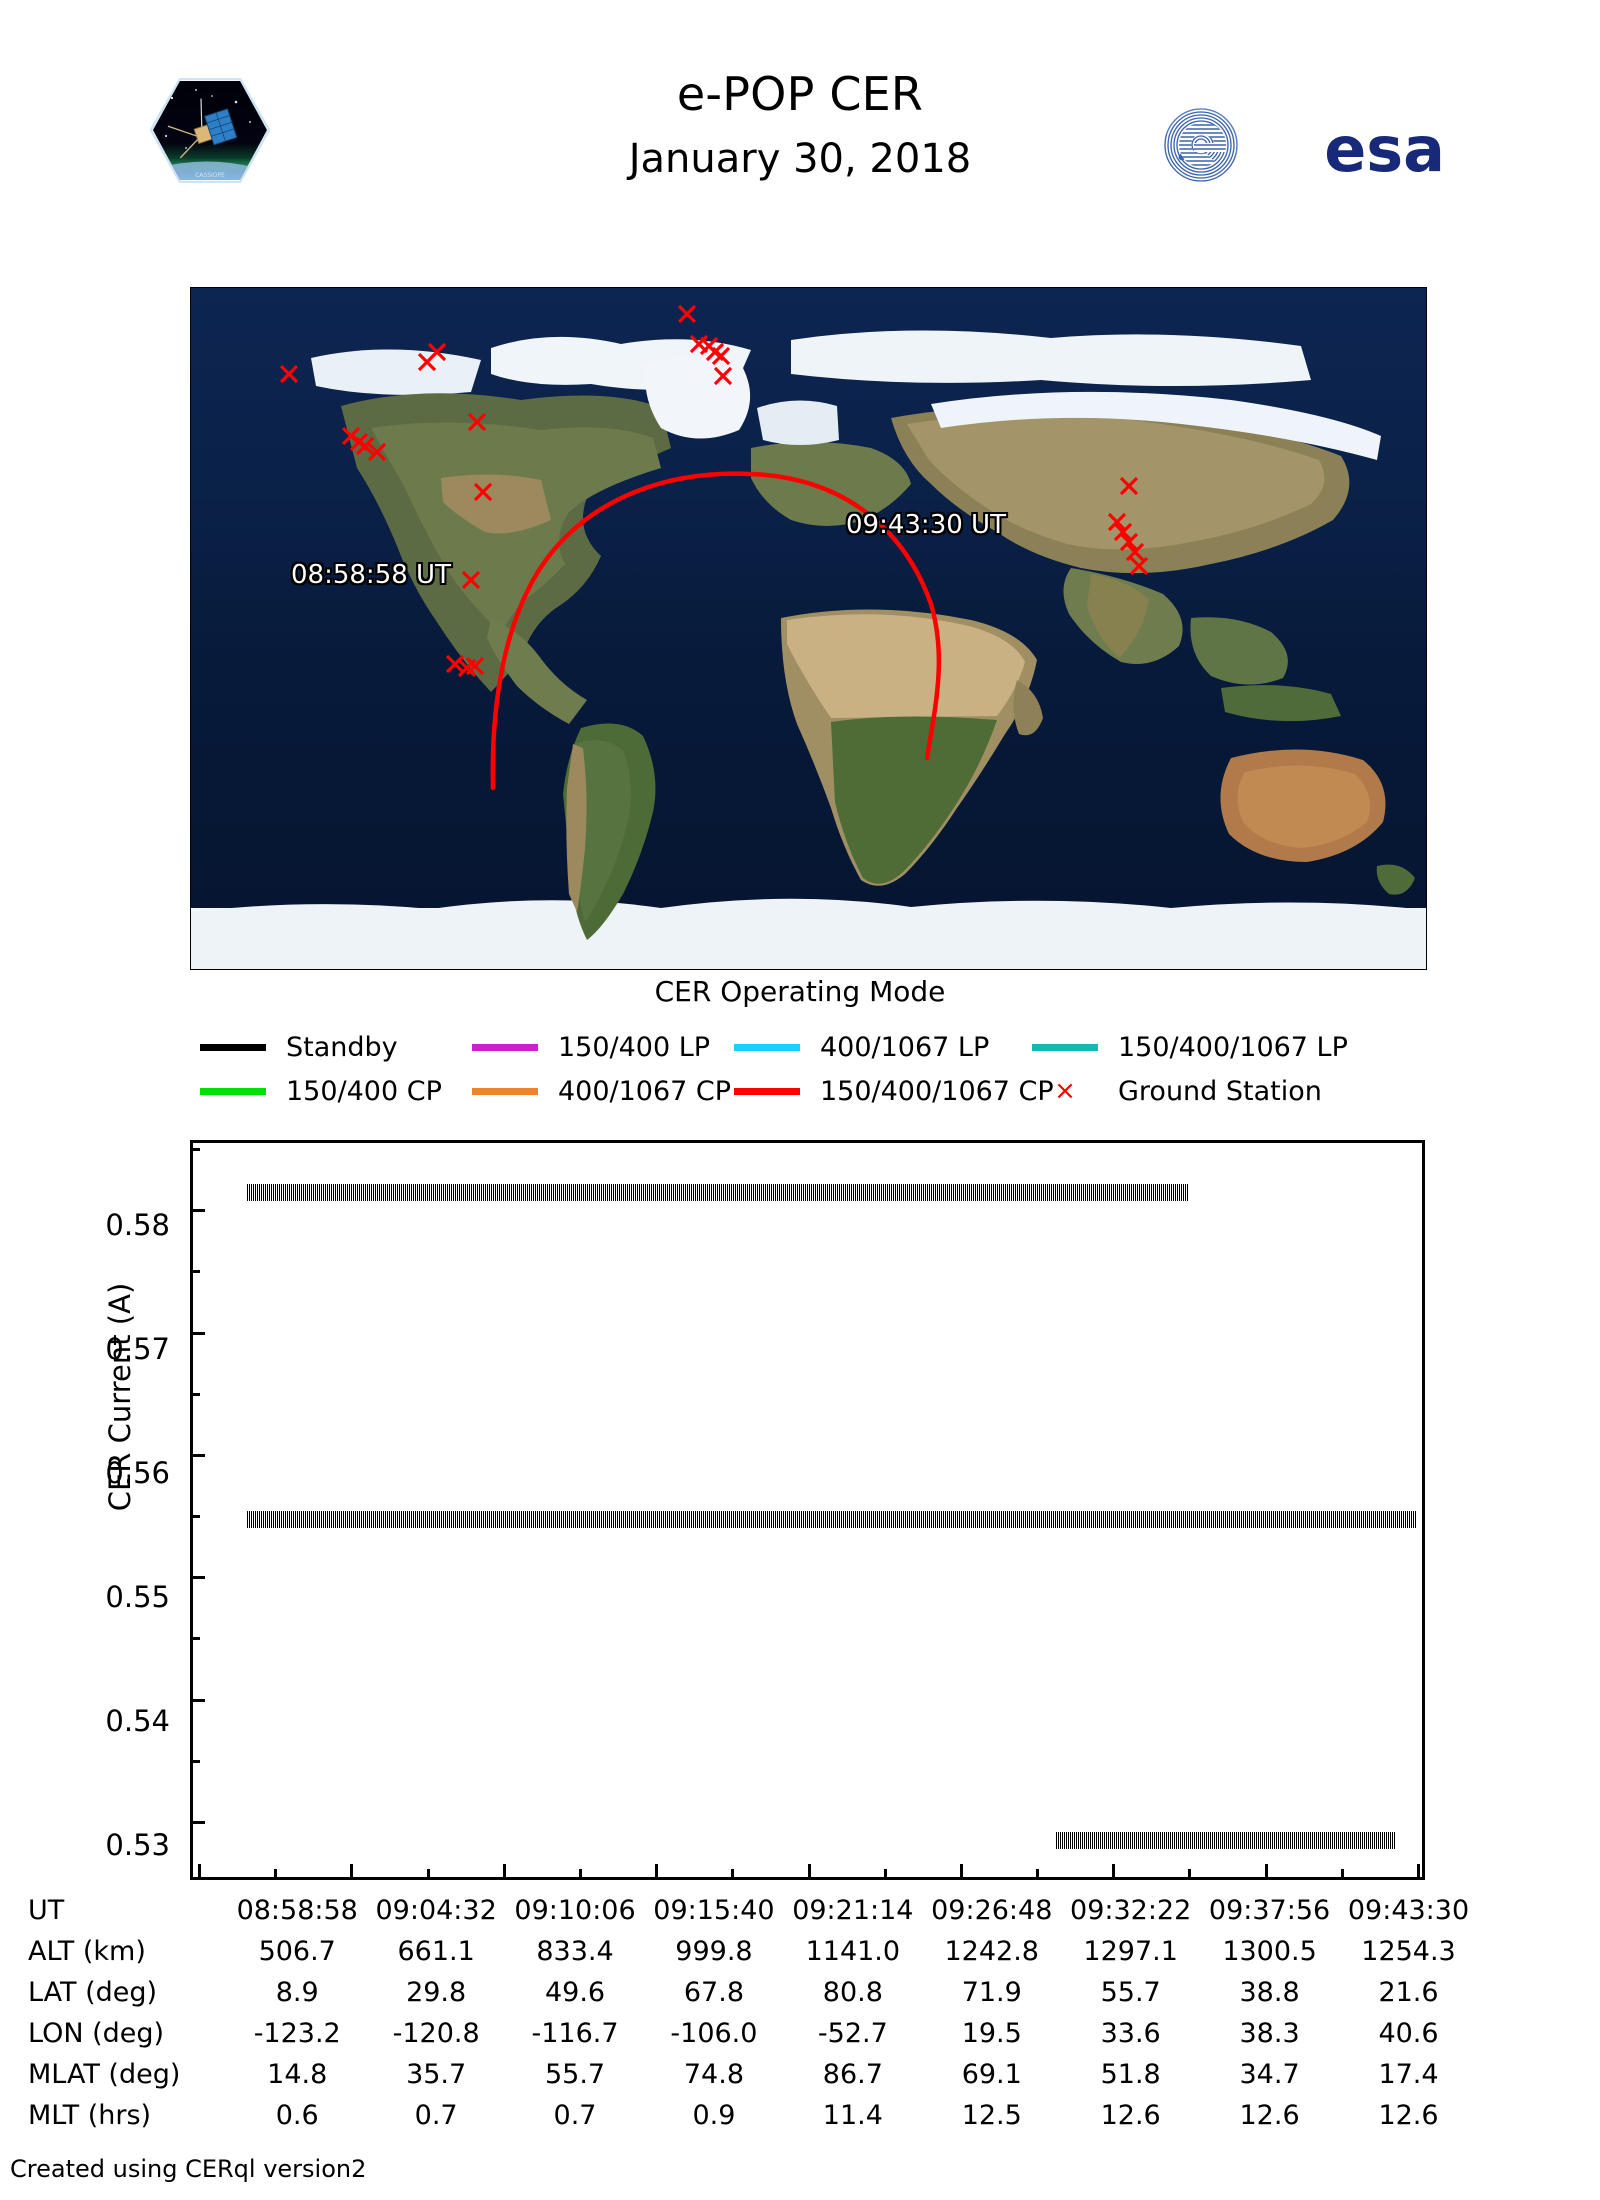 The image size is (1600, 2200). I want to click on ephemeris-cell: 1242.8, so click(991, 1951).